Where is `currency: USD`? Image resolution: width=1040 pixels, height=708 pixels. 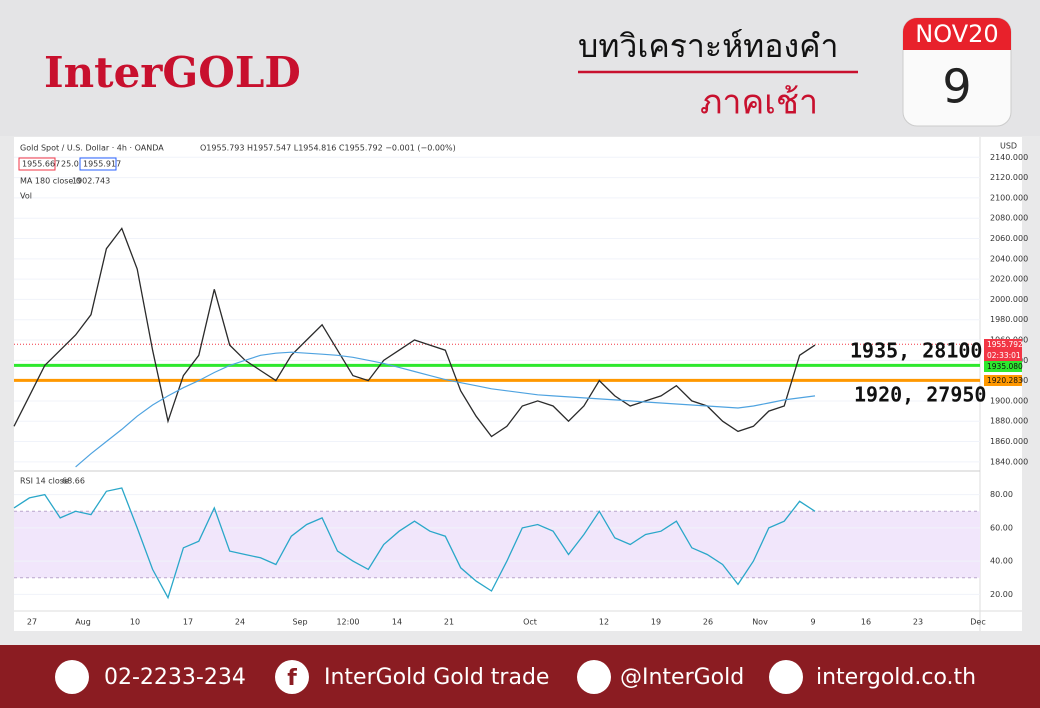
currency: USD is located at coordinates (1008, 146).